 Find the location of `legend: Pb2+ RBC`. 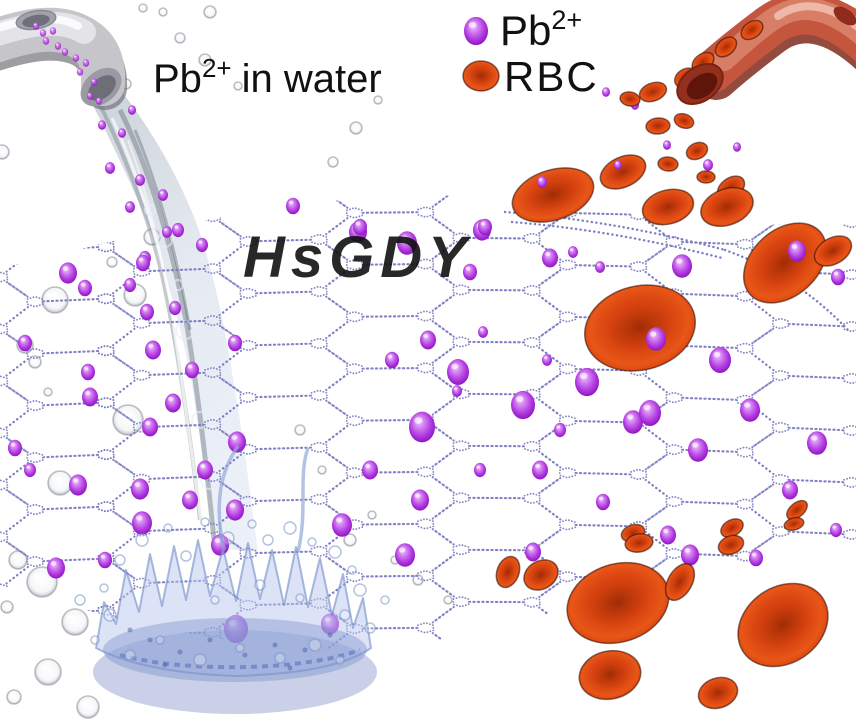

legend: Pb2+ RBC is located at coordinates (529, 52).